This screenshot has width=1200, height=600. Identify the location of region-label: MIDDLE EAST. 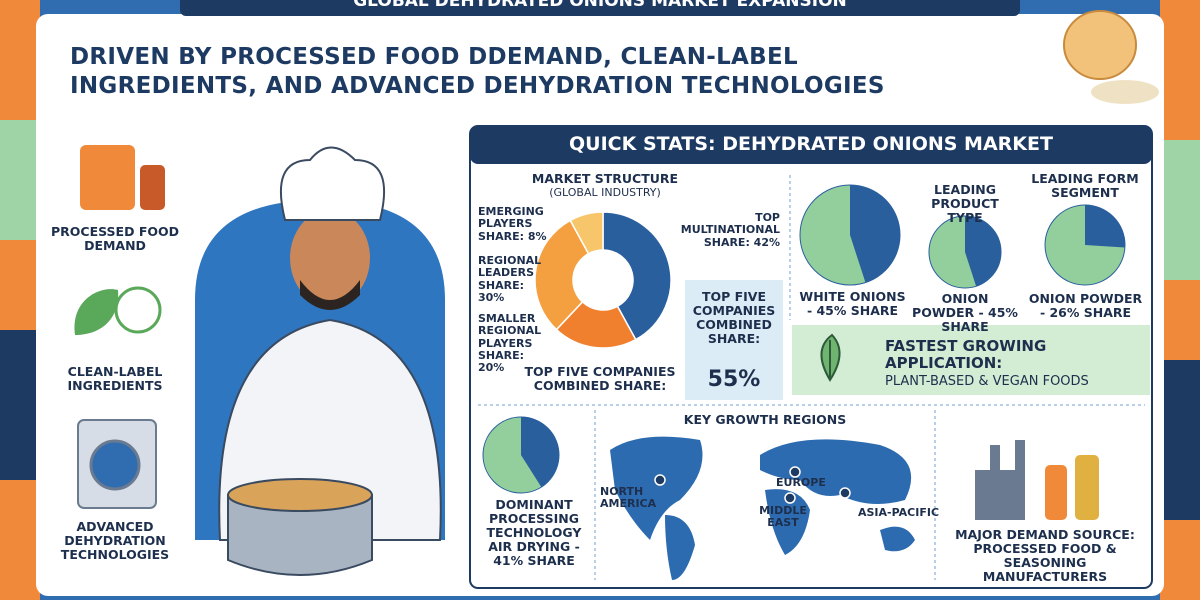
(783, 517).